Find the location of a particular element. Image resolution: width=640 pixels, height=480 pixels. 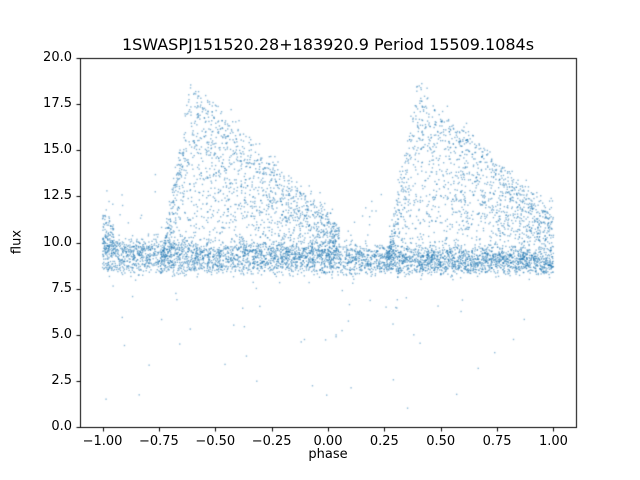

x-tick-label: −1.00 is located at coordinates (102, 441).